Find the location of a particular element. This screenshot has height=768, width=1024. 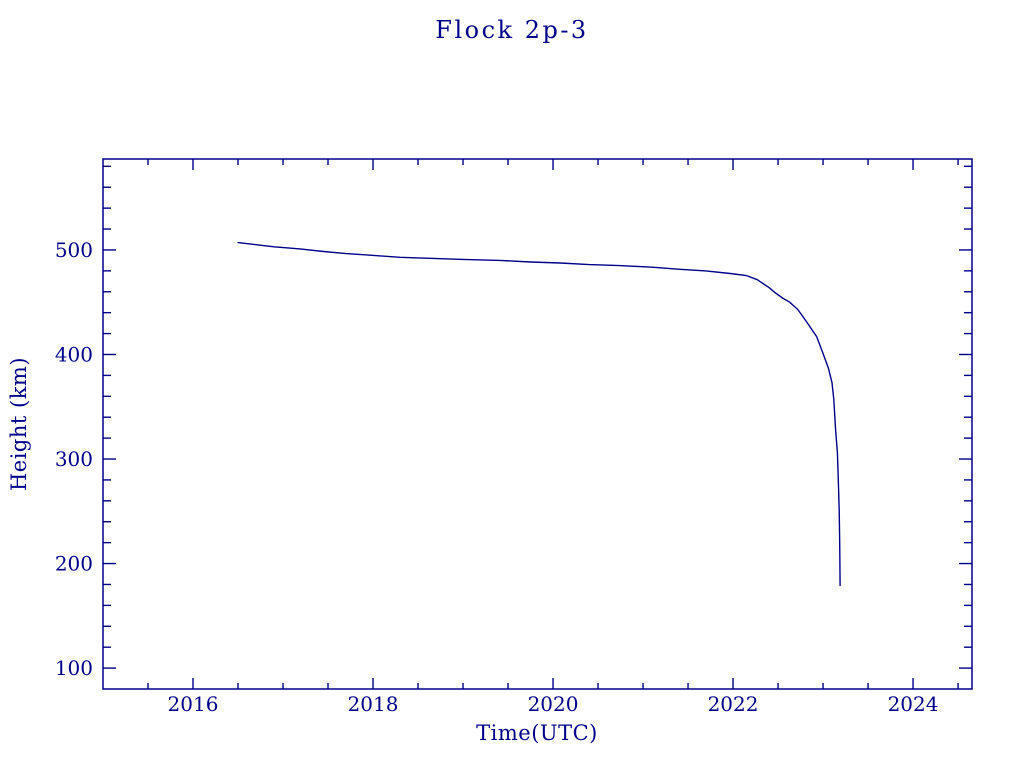

chart-title: Flock 2p-3 is located at coordinates (511, 30).